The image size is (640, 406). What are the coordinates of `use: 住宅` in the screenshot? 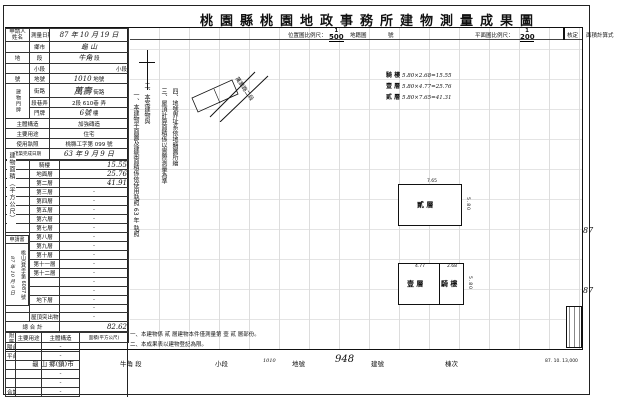 It's located at (89, 133).